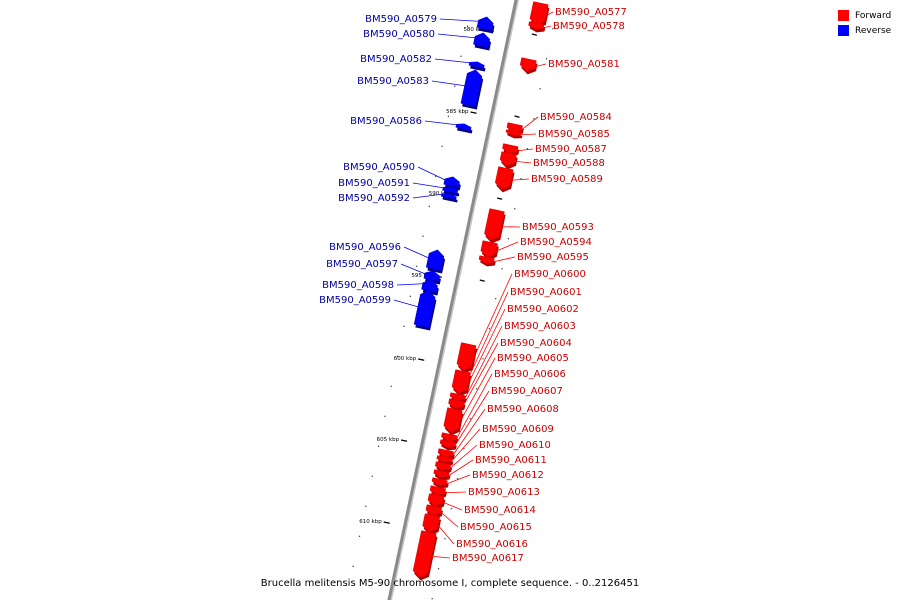 This screenshot has height=600, width=900. Describe the element at coordinates (553, 257) in the screenshot. I see `gene-label: BM590_A0595` at that location.